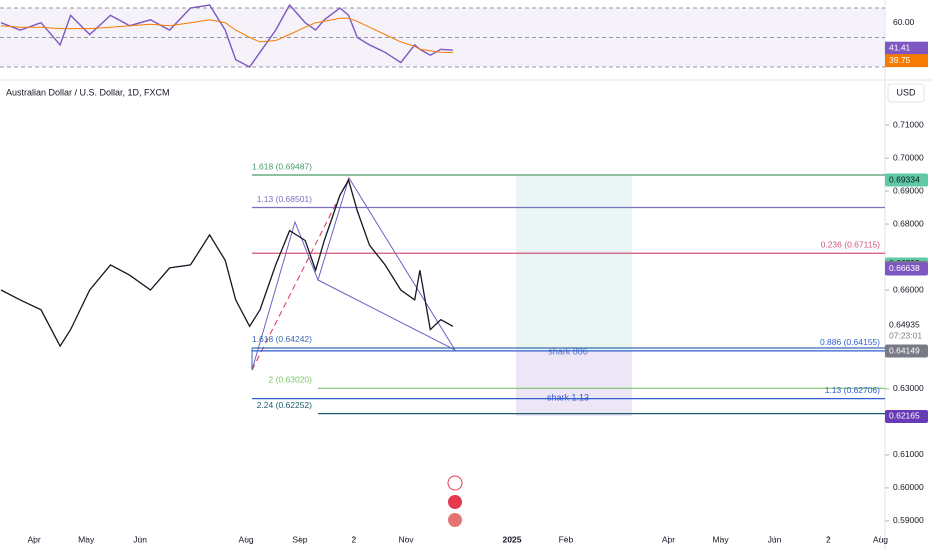 Image resolution: width=932 pixels, height=550 pixels. I want to click on zone-label: shark 1.13, so click(568, 397).